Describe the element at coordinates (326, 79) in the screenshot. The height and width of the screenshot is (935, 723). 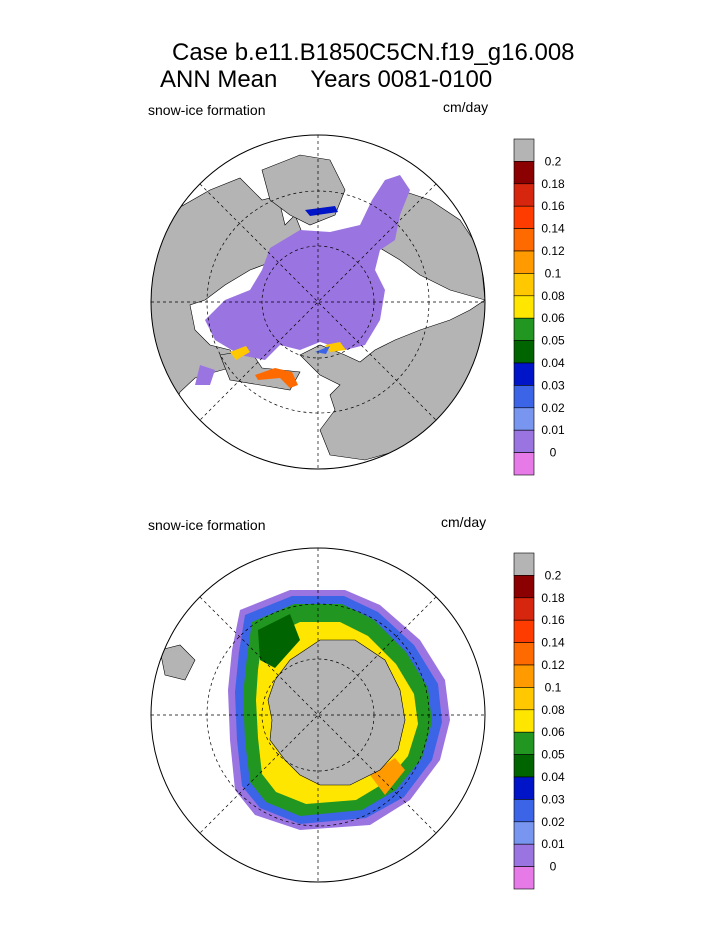
I see `plot-title-period: ANN Mean Years 0081-0100` at that location.